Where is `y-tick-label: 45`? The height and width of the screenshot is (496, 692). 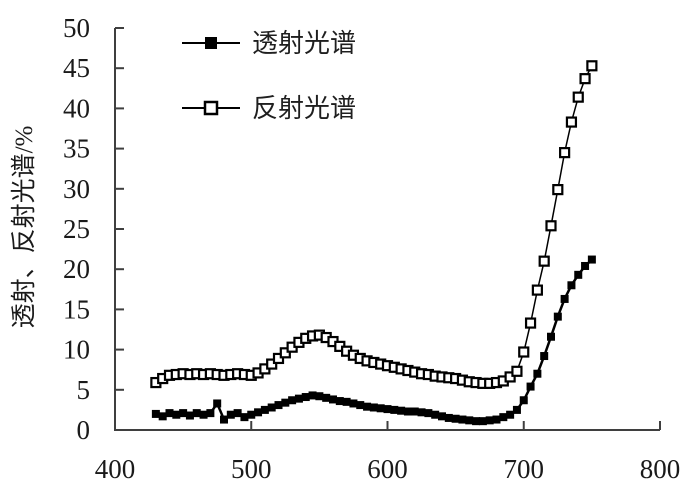
y-tick-label: 45 is located at coordinates (76, 68).